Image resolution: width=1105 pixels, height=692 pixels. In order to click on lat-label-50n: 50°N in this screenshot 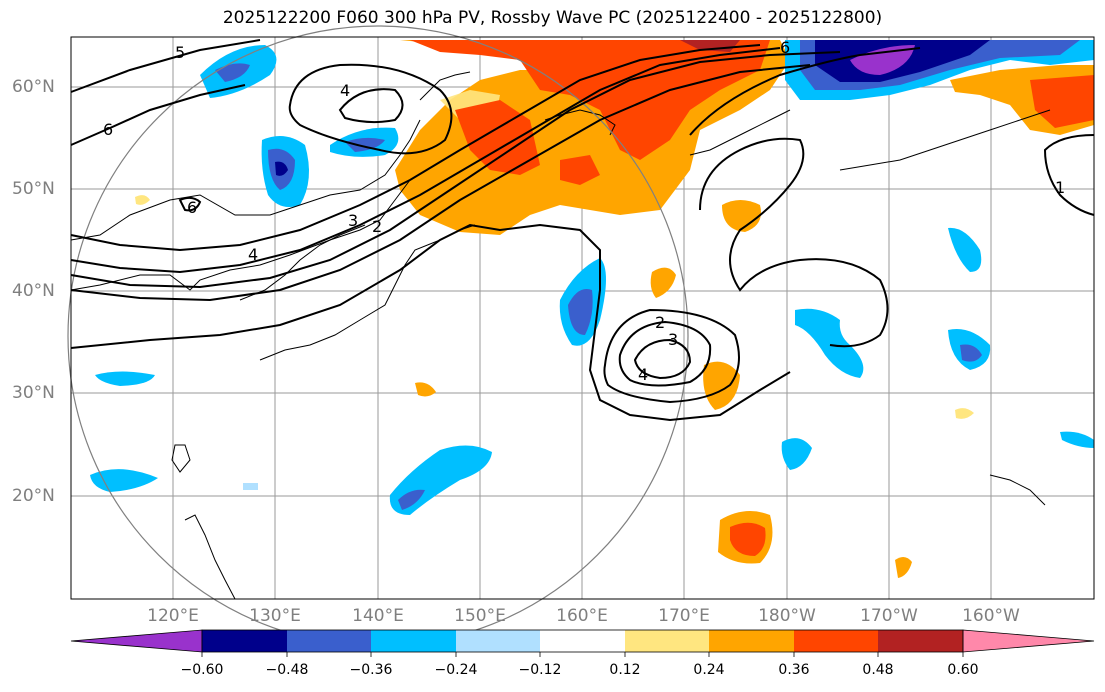, I will do `click(33, 189)`.